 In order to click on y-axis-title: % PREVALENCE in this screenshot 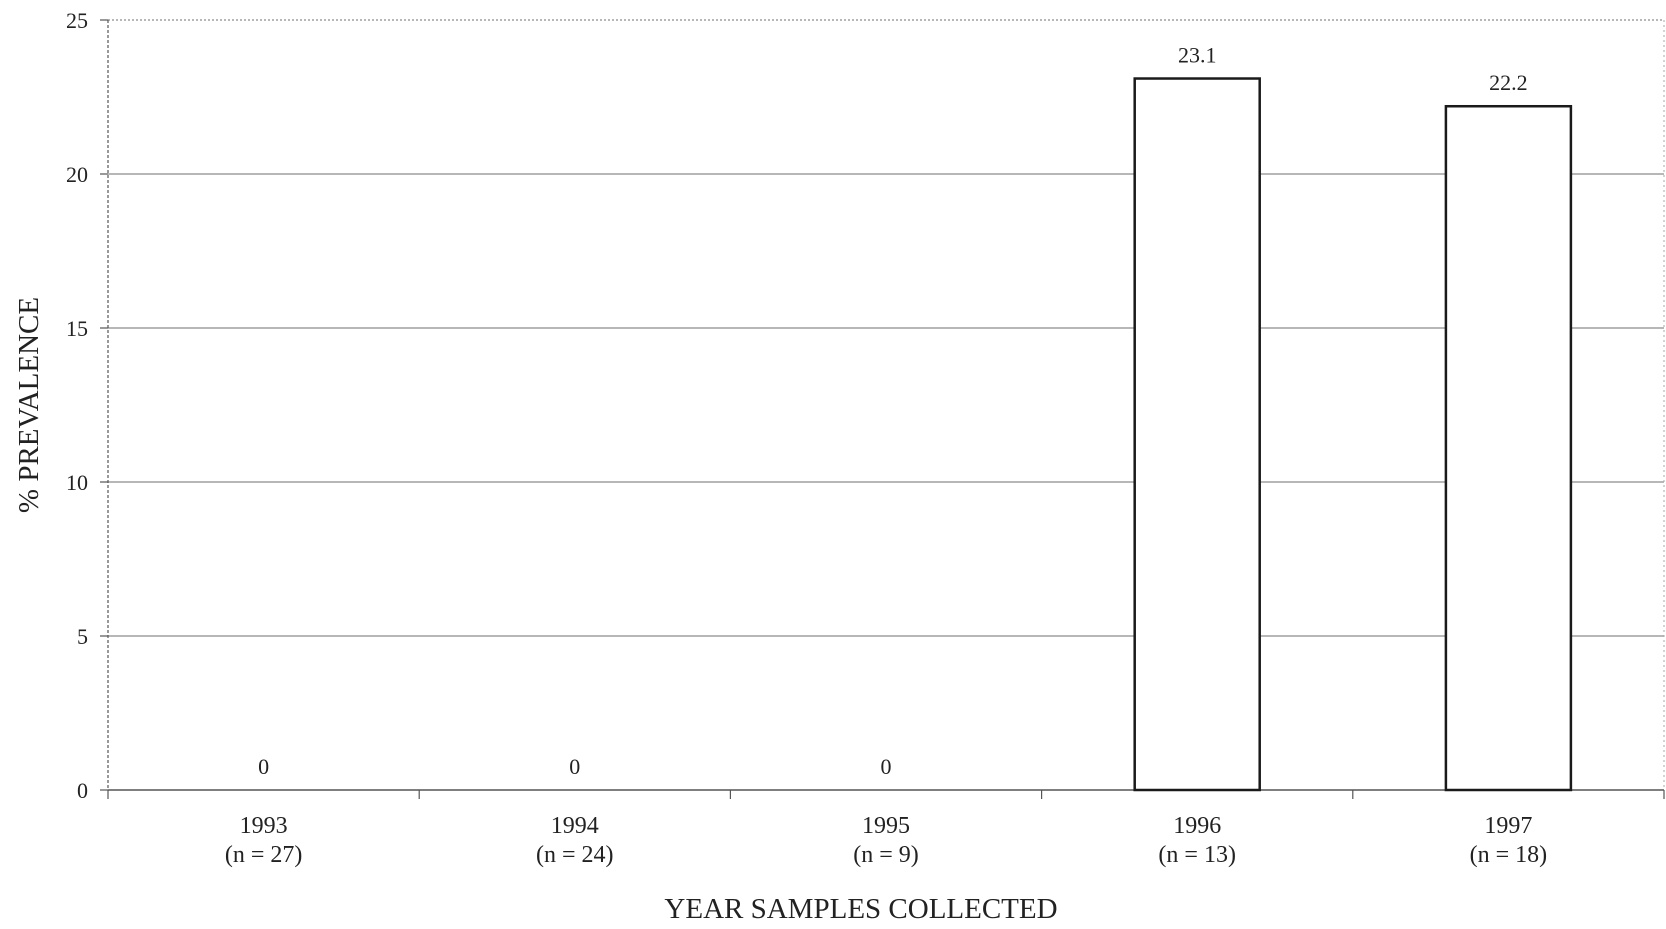, I will do `click(29, 405)`.